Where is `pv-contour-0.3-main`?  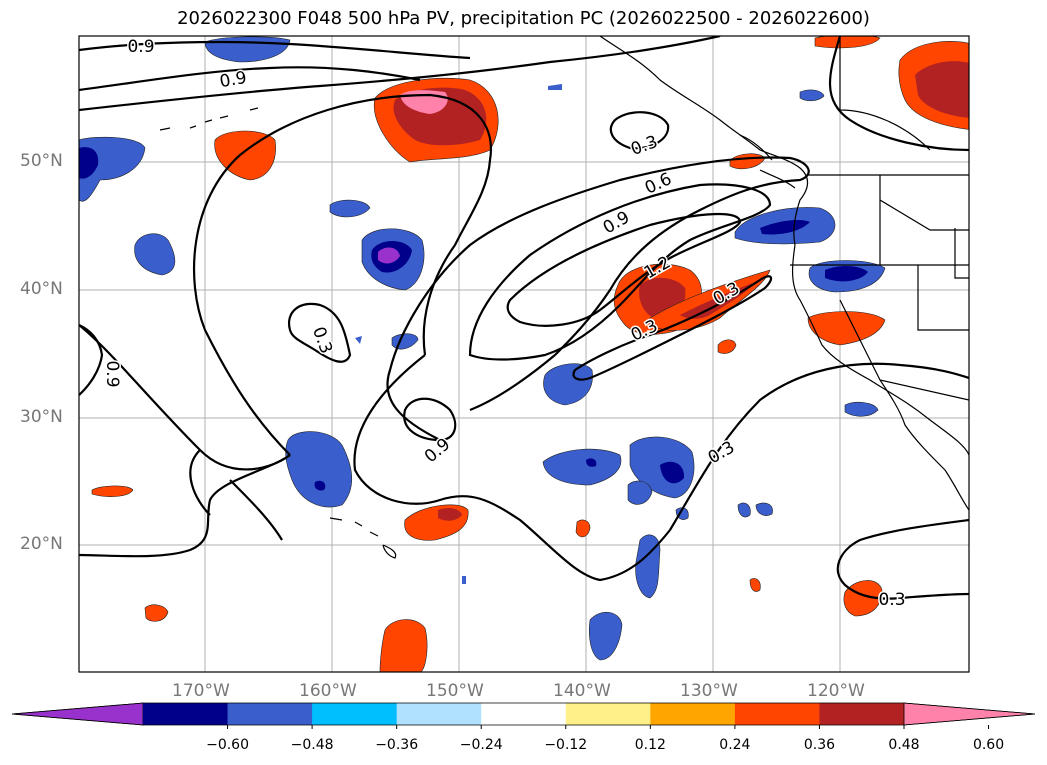 pv-contour-0.3-main is located at coordinates (342, 274).